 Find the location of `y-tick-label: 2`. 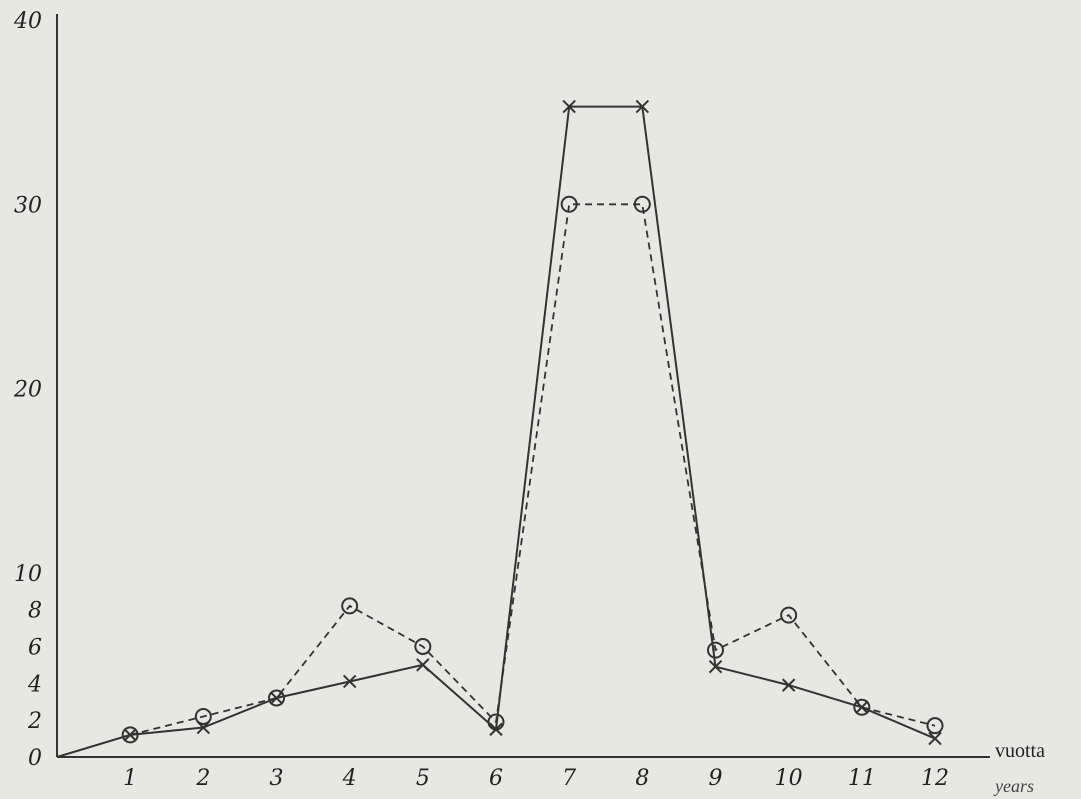

y-tick-label: 2 is located at coordinates (34, 721).